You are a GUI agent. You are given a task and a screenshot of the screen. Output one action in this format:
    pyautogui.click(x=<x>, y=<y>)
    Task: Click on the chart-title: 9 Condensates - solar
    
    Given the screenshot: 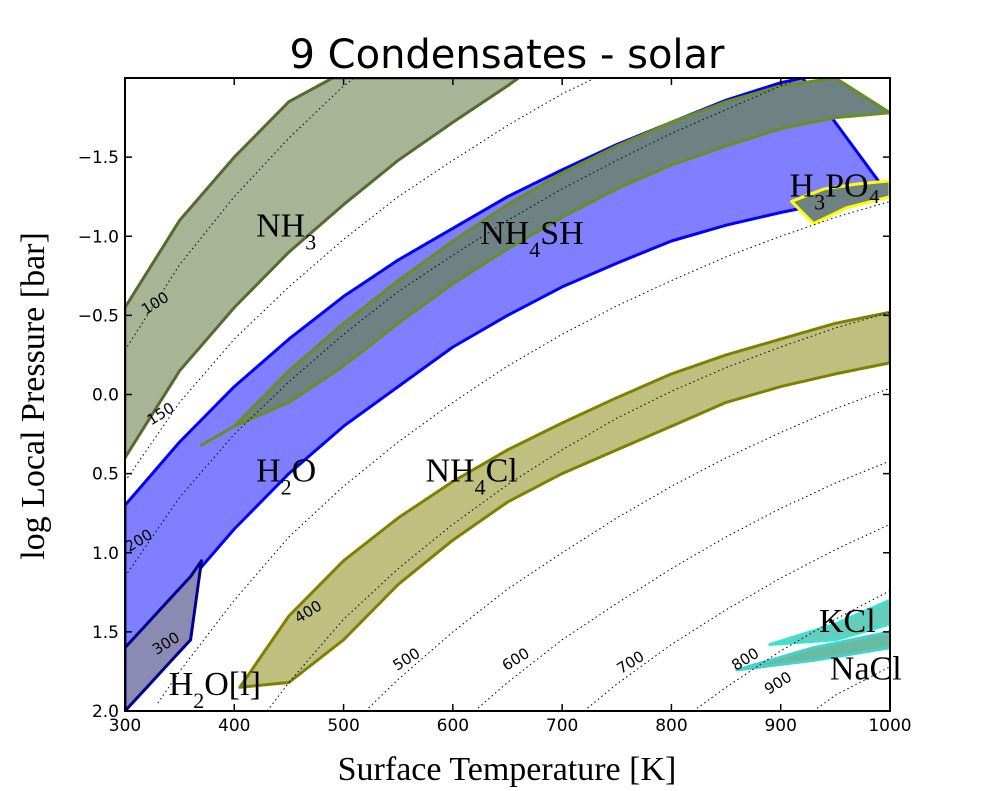 What is the action you would take?
    pyautogui.click(x=508, y=55)
    